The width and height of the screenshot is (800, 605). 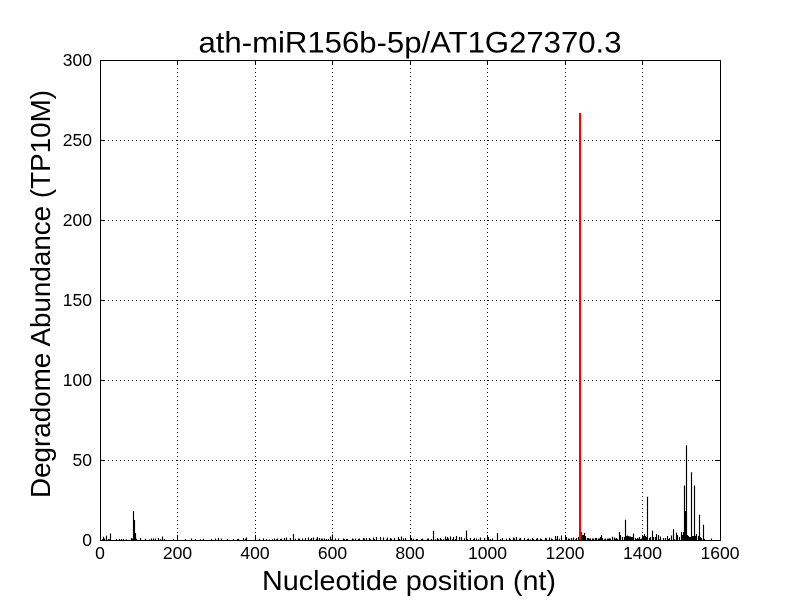 I want to click on svg-text: 1600, so click(x=720, y=553).